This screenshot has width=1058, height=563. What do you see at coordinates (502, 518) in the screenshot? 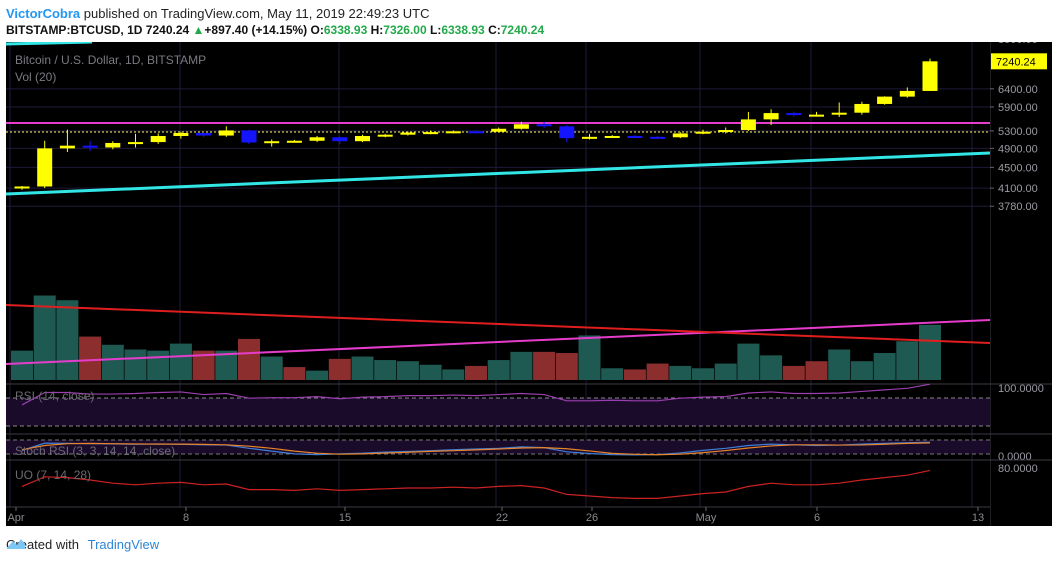
I see `x-tick-label: 22` at bounding box center [502, 518].